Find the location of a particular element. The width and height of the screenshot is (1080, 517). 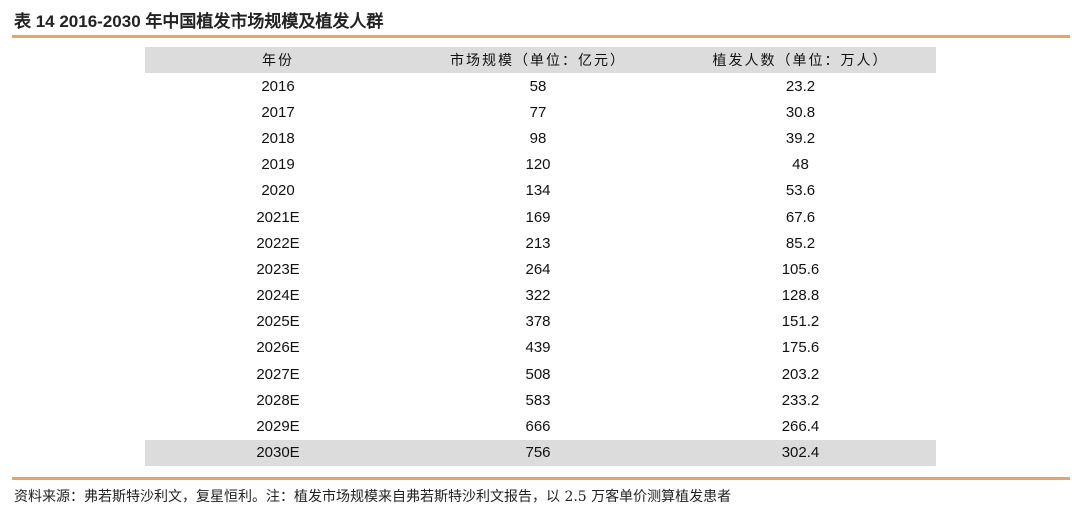

cell-patients: 48 is located at coordinates (800, 165).